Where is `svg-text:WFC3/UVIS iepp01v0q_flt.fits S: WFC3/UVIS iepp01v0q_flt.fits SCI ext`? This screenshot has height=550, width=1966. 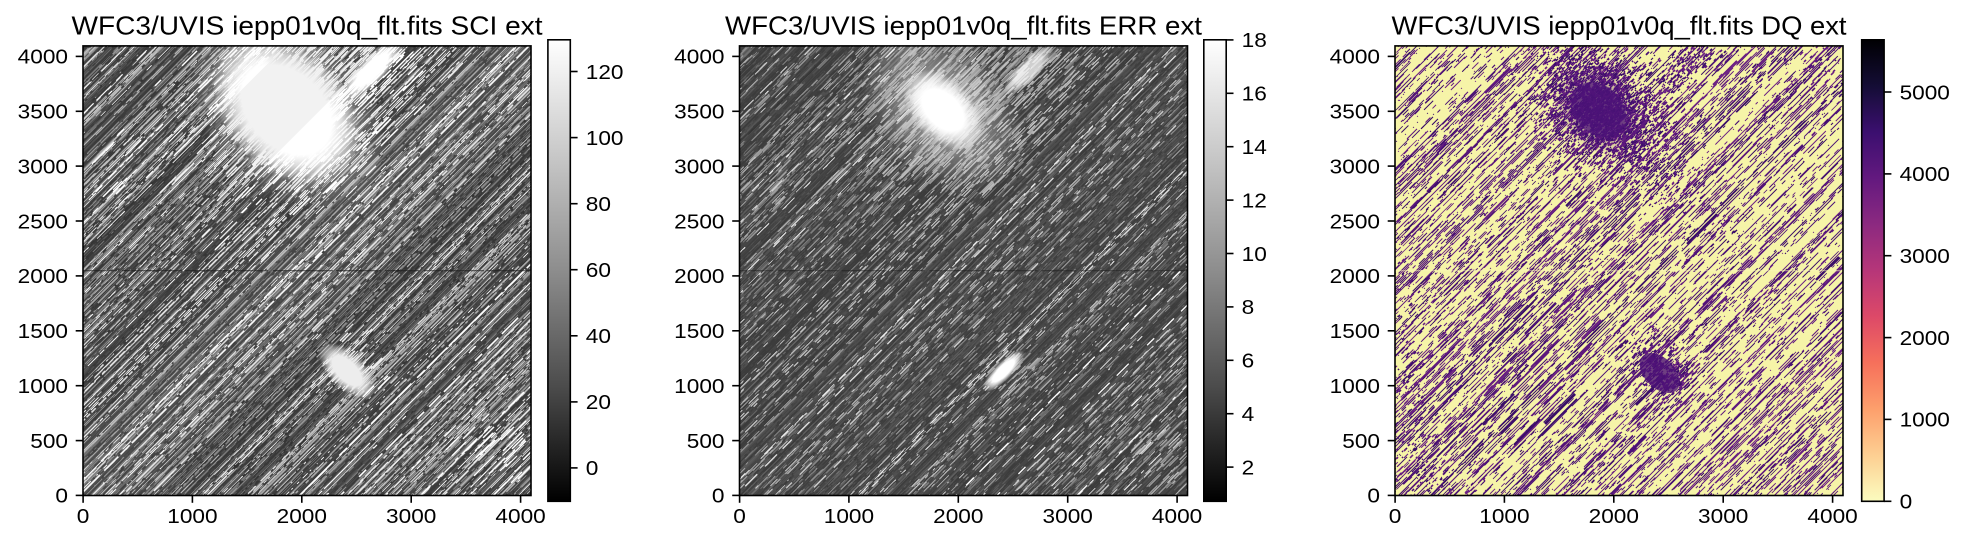 svg-text:WFC3/UVIS iepp01v0q_flt.fits S: WFC3/UVIS iepp01v0q_flt.fits SCI ext is located at coordinates (308, 25).